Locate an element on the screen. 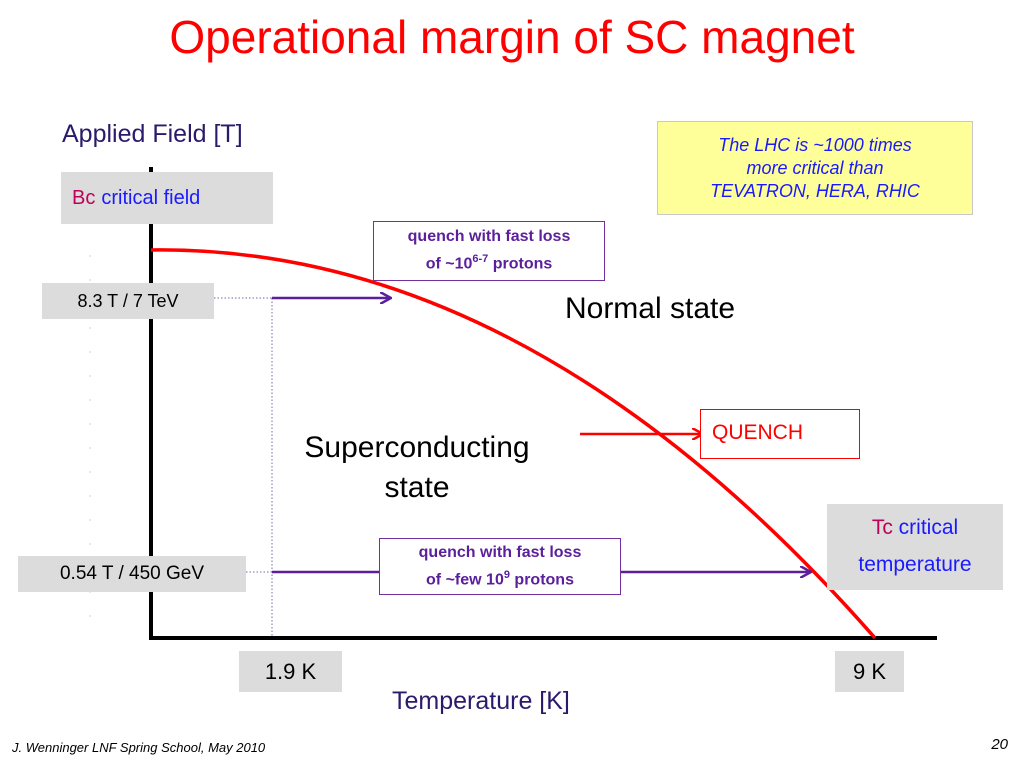 Image resolution: width=1024 pixels, height=768 pixels. tc-text-1: critical is located at coordinates (928, 527).